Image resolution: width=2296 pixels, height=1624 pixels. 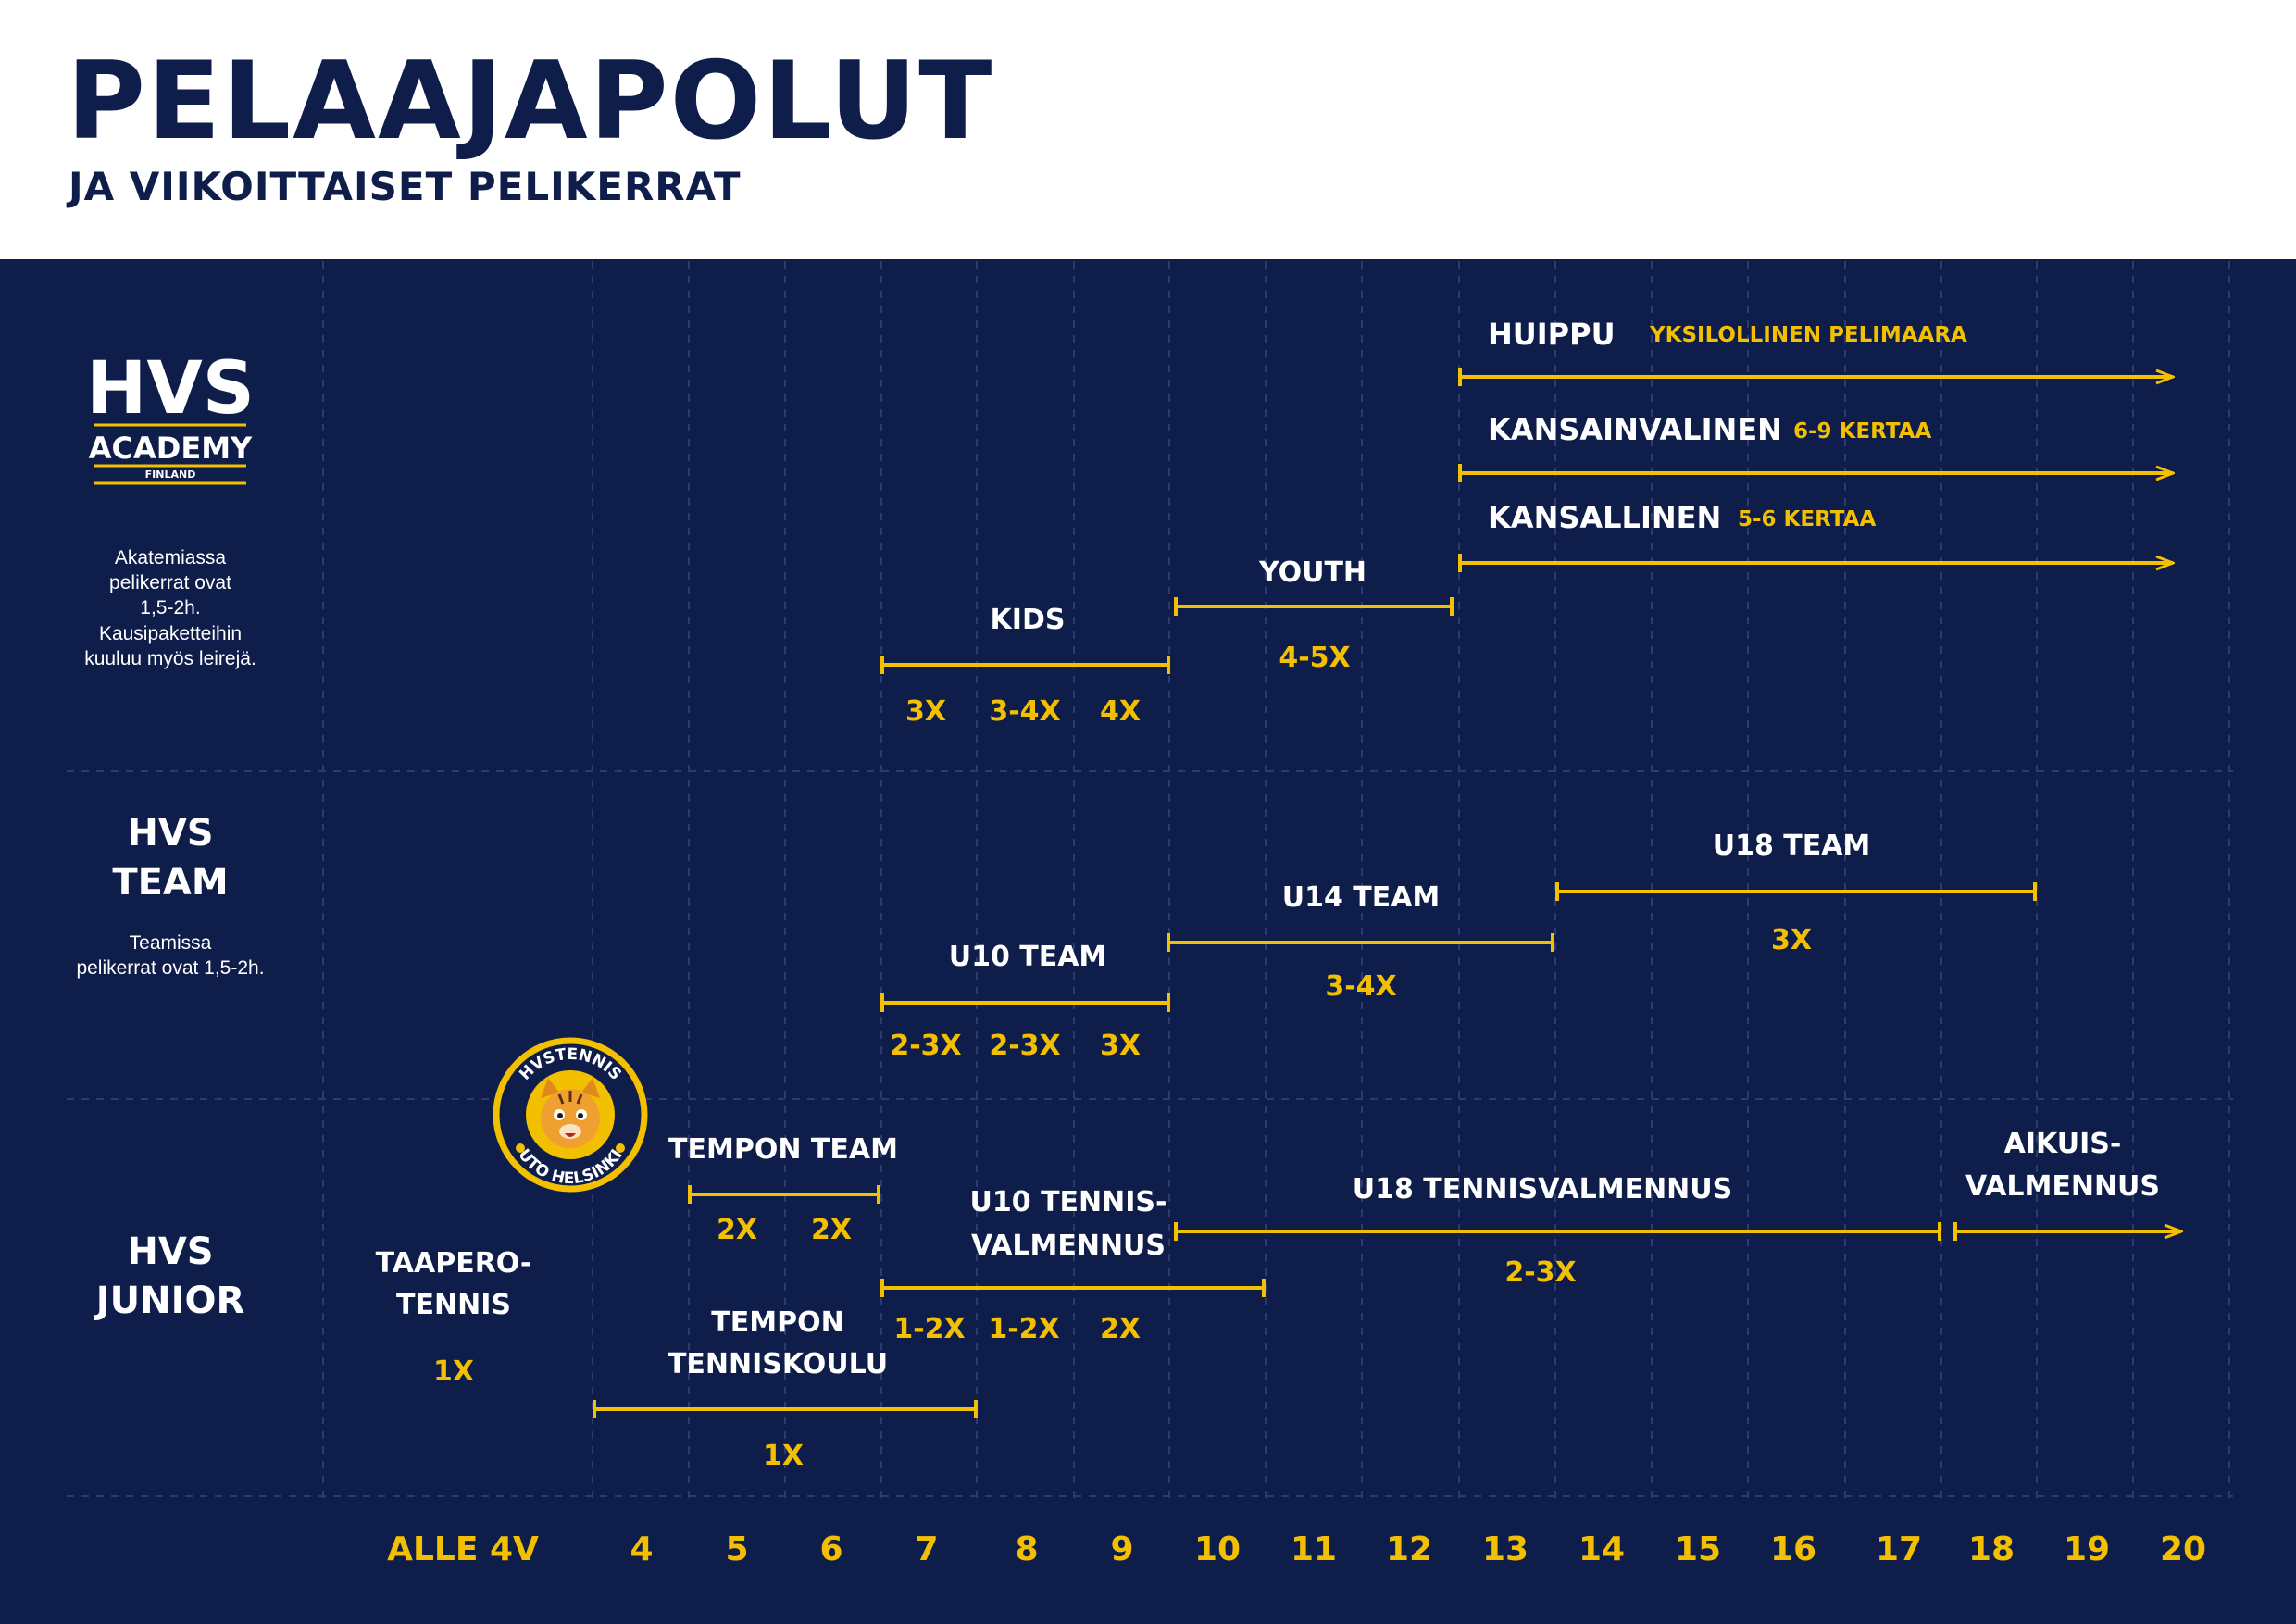 I want to click on program-taaperotennis: TAAPERO- TENNIS 1X, so click(x=454, y=1317).